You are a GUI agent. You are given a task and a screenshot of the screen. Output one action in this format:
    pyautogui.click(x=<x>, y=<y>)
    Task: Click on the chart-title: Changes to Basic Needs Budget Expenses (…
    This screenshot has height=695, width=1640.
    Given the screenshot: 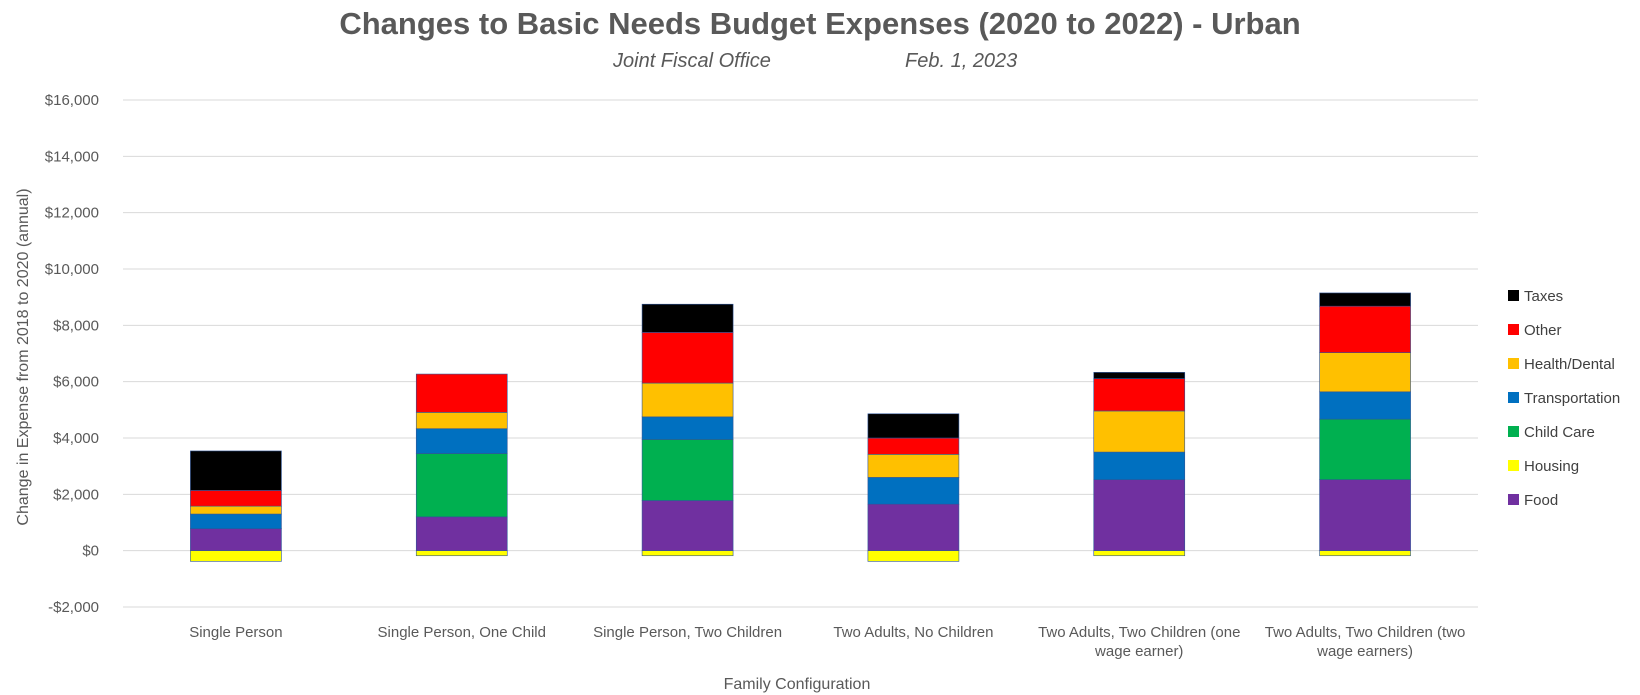 What is the action you would take?
    pyautogui.click(x=820, y=23)
    